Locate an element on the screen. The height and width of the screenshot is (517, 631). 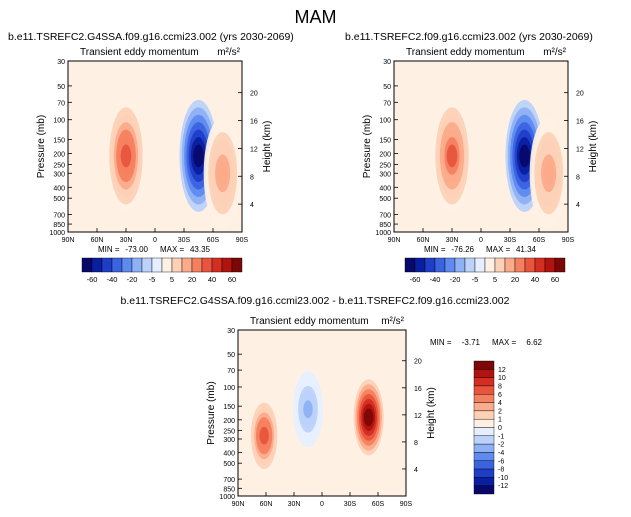
min-label: MIN = is located at coordinates (441, 342).